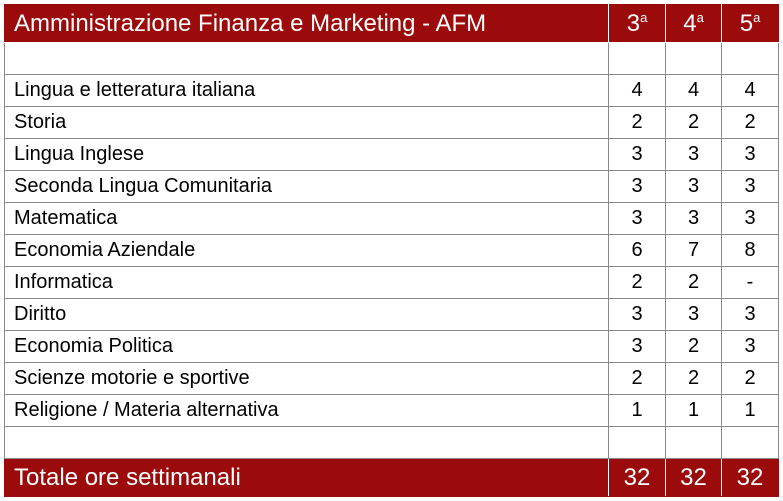 The image size is (783, 501). I want to click on hours-year-5: 1, so click(750, 410).